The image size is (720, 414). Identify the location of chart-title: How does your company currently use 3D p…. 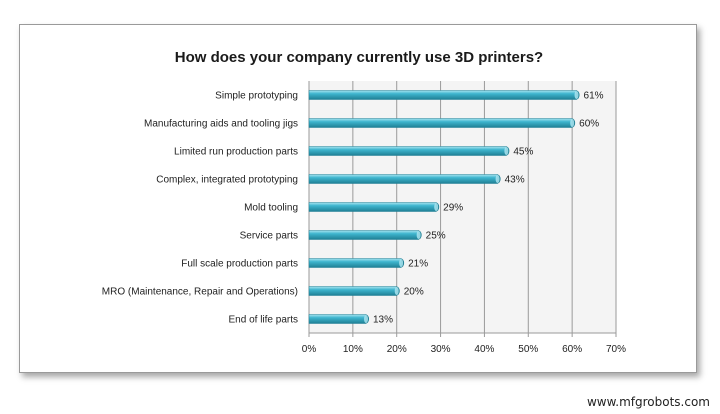
(359, 57).